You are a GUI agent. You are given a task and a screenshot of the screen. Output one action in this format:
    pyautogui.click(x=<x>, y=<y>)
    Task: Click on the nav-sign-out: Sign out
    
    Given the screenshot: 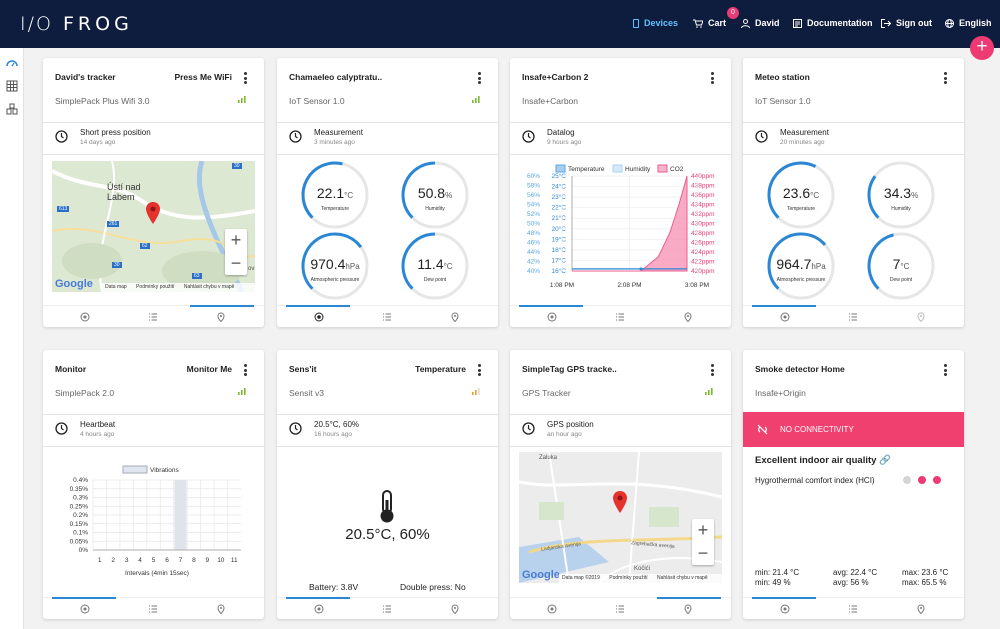 What is the action you would take?
    pyautogui.click(x=906, y=23)
    